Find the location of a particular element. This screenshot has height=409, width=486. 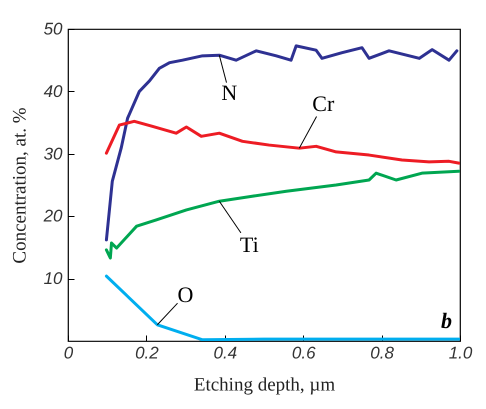

x-axis-title: Etching depth, µm is located at coordinates (265, 385).